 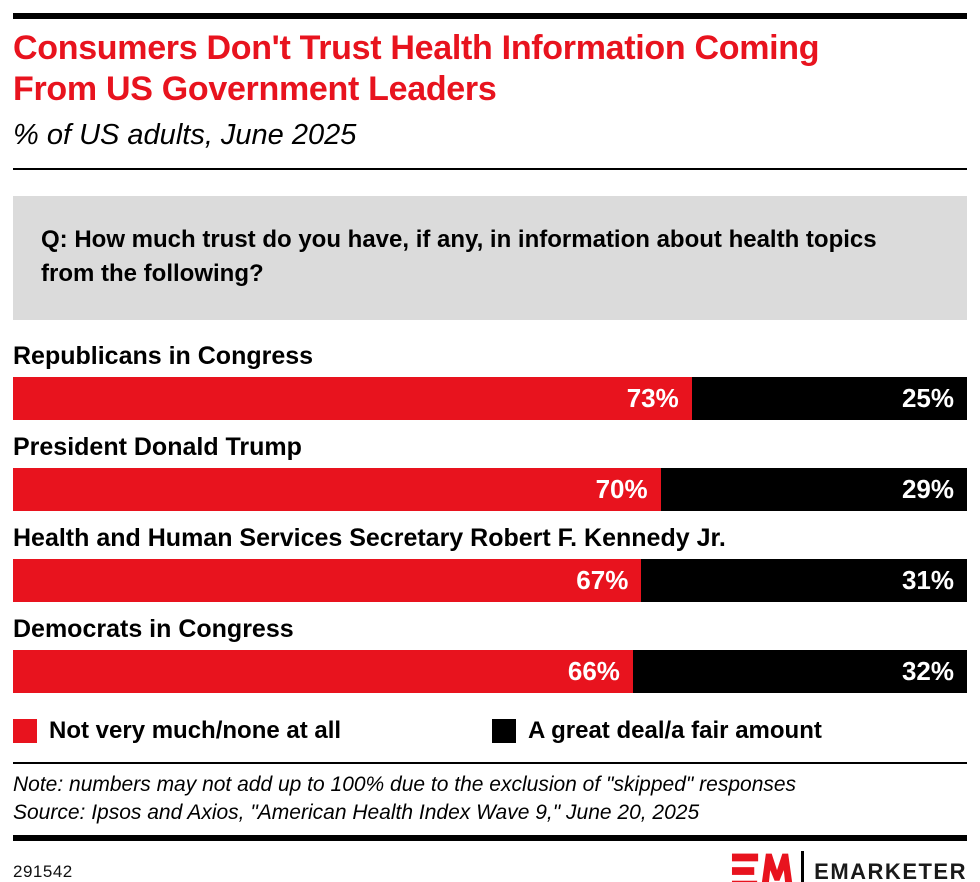 I want to click on segment-value-label: 32%, so click(x=927, y=671).